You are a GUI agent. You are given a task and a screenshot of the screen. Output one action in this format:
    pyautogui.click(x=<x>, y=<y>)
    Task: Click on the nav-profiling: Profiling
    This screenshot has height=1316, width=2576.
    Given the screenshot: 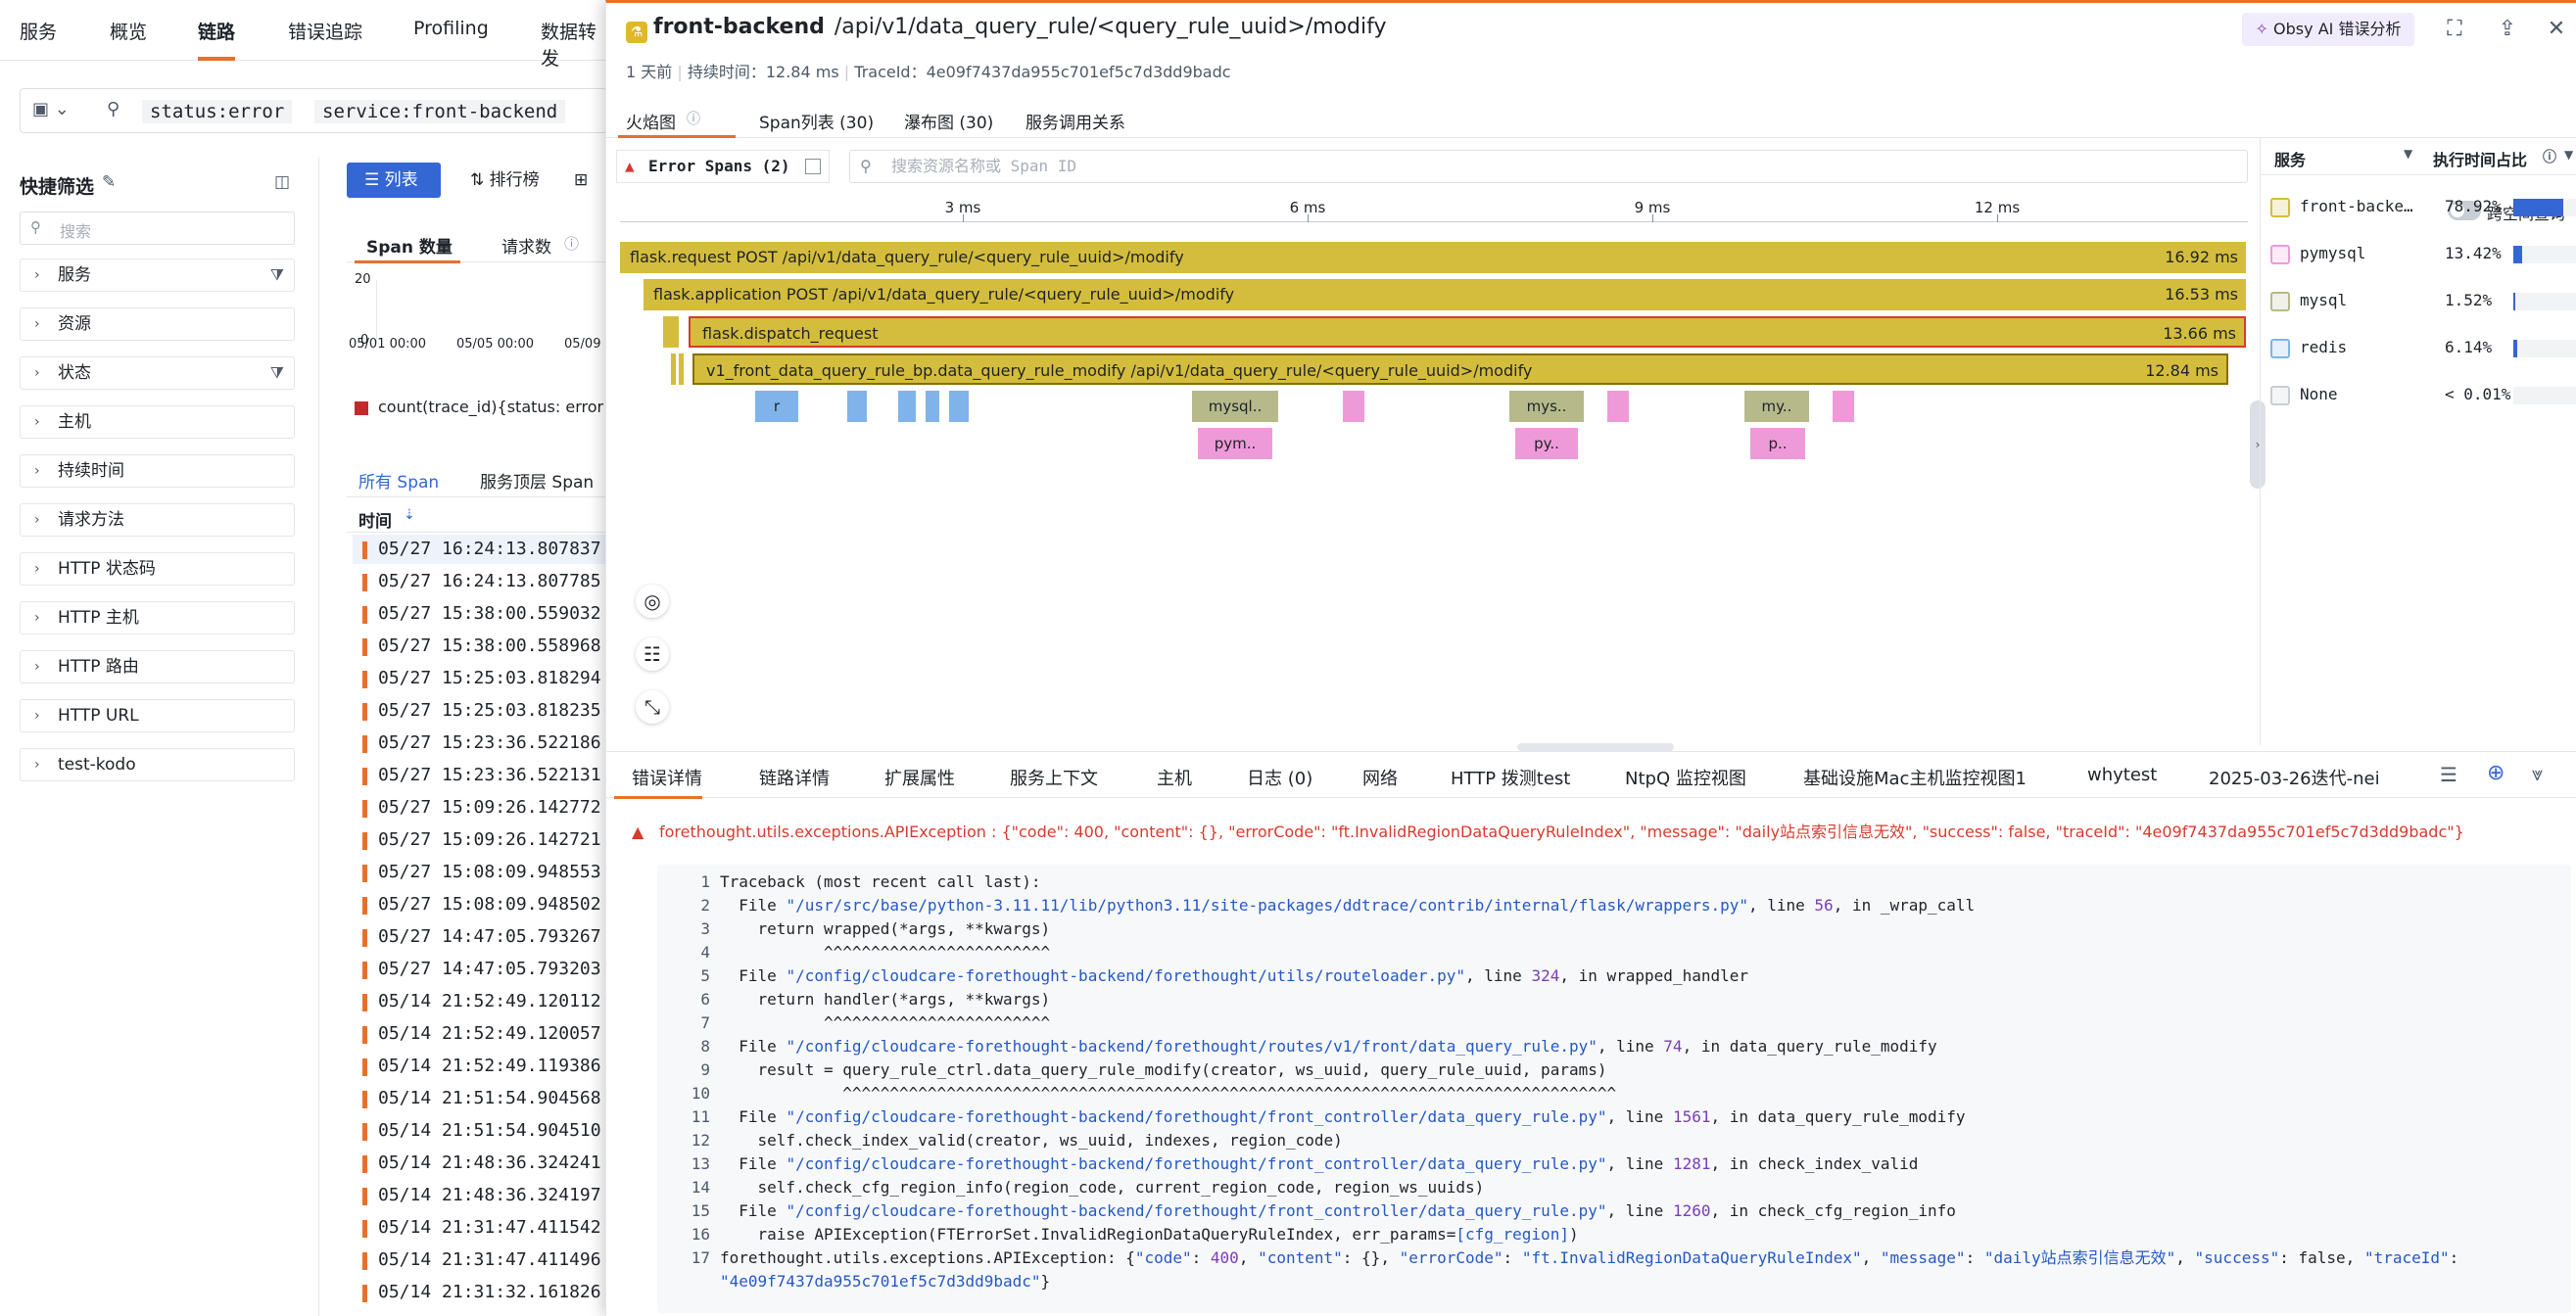 What is the action you would take?
    pyautogui.click(x=451, y=28)
    